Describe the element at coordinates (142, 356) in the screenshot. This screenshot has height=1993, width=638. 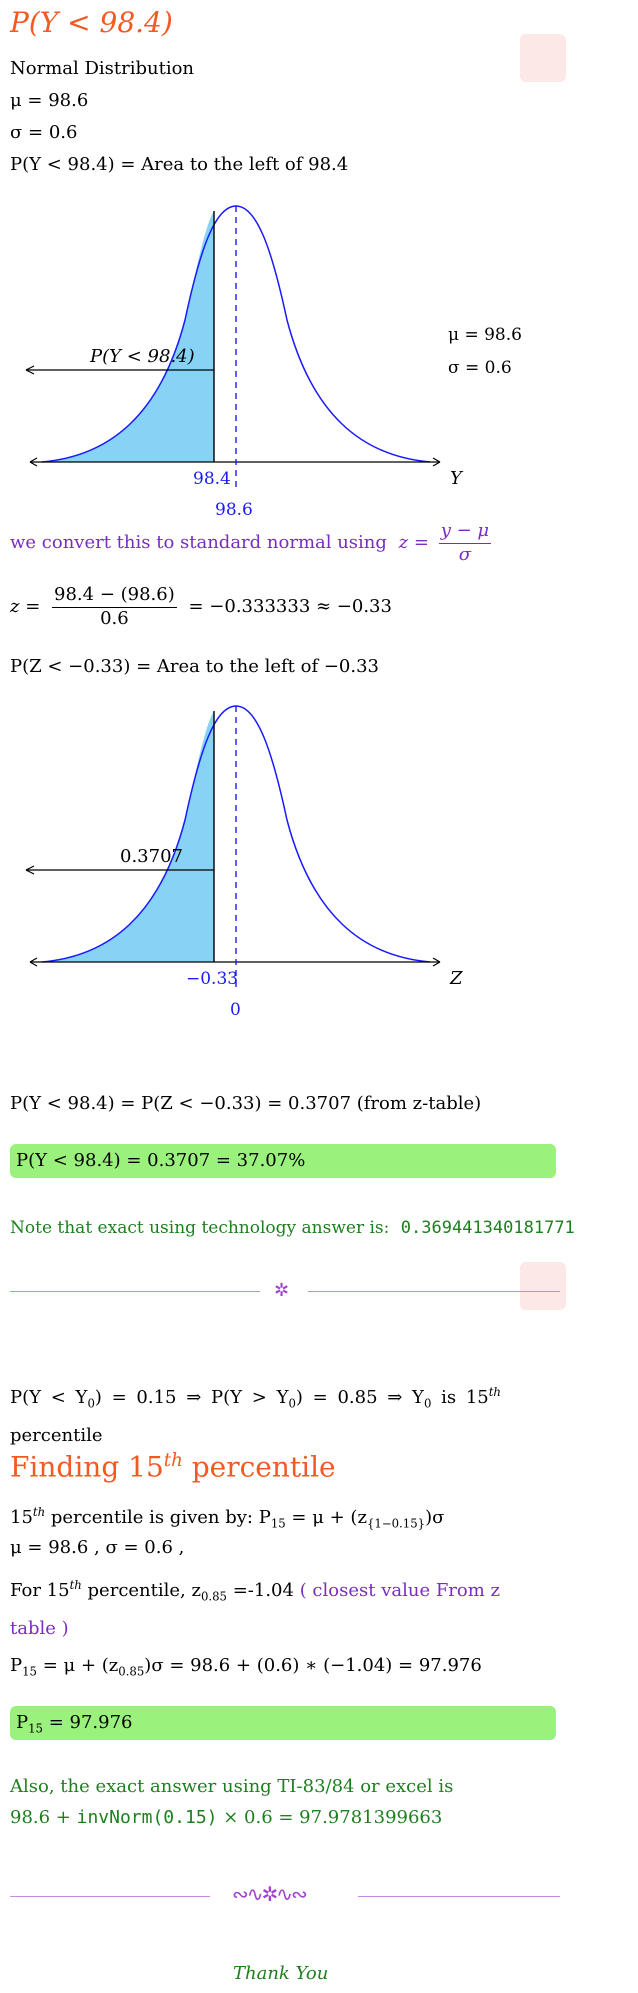
I see `area-label: P(Y < 98.4)` at that location.